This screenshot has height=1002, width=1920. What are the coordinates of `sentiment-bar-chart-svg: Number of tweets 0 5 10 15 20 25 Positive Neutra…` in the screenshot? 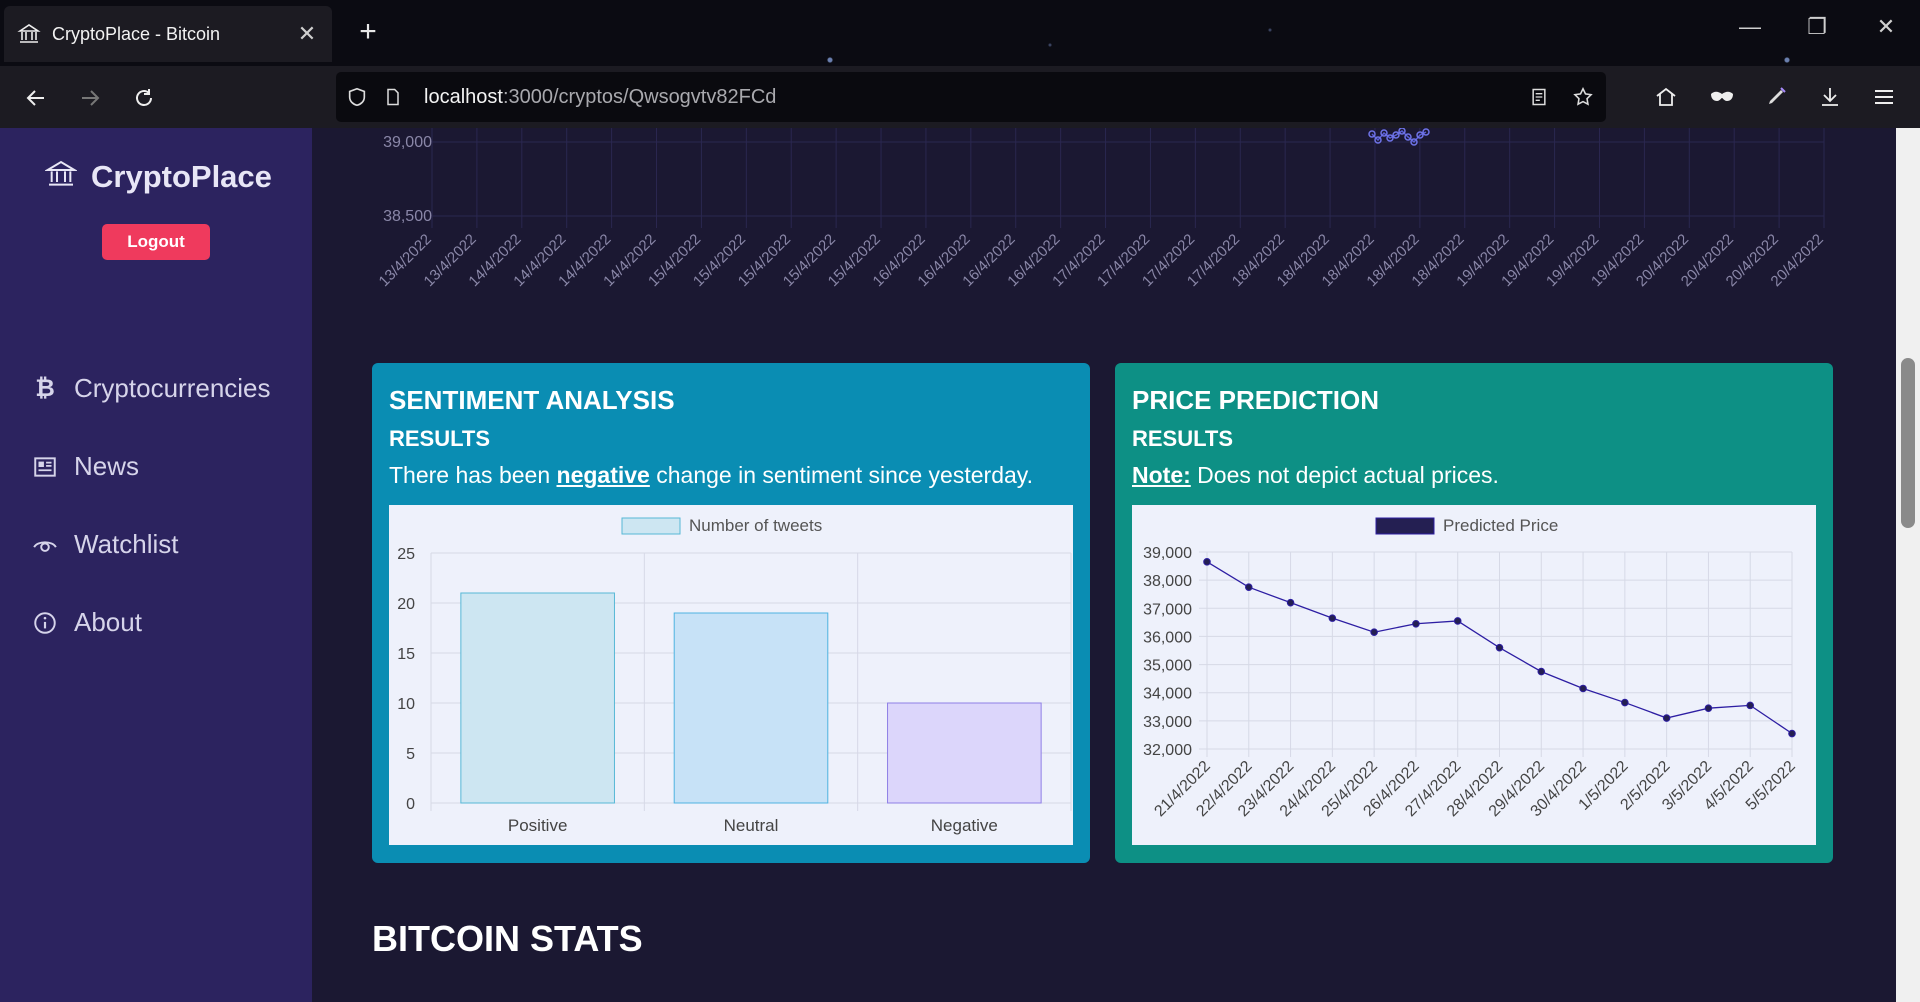 It's located at (734, 675).